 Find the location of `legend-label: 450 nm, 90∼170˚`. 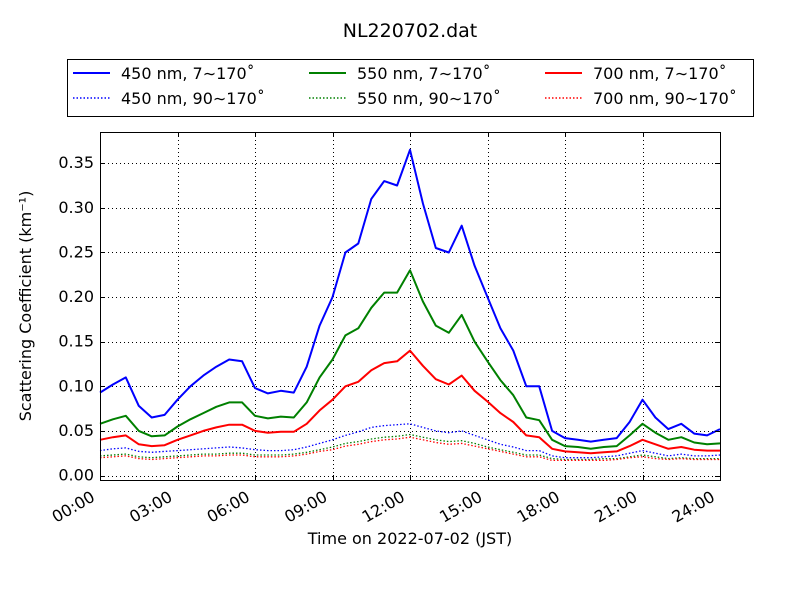

legend-label: 450 nm, 90∼170˚ is located at coordinates (193, 98).